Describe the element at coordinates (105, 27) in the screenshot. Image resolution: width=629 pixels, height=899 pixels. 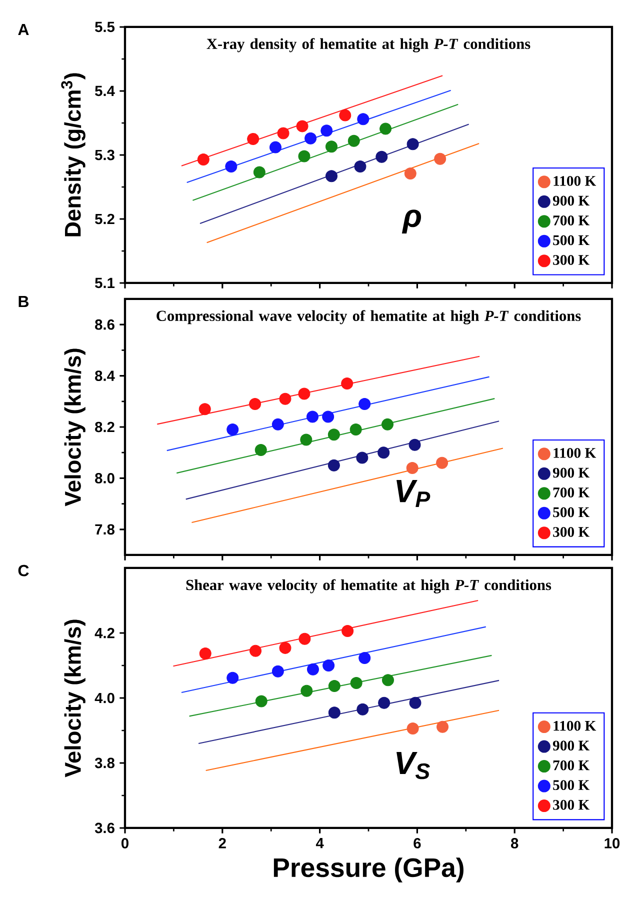
I see `y-tick-label: 5.5` at that location.